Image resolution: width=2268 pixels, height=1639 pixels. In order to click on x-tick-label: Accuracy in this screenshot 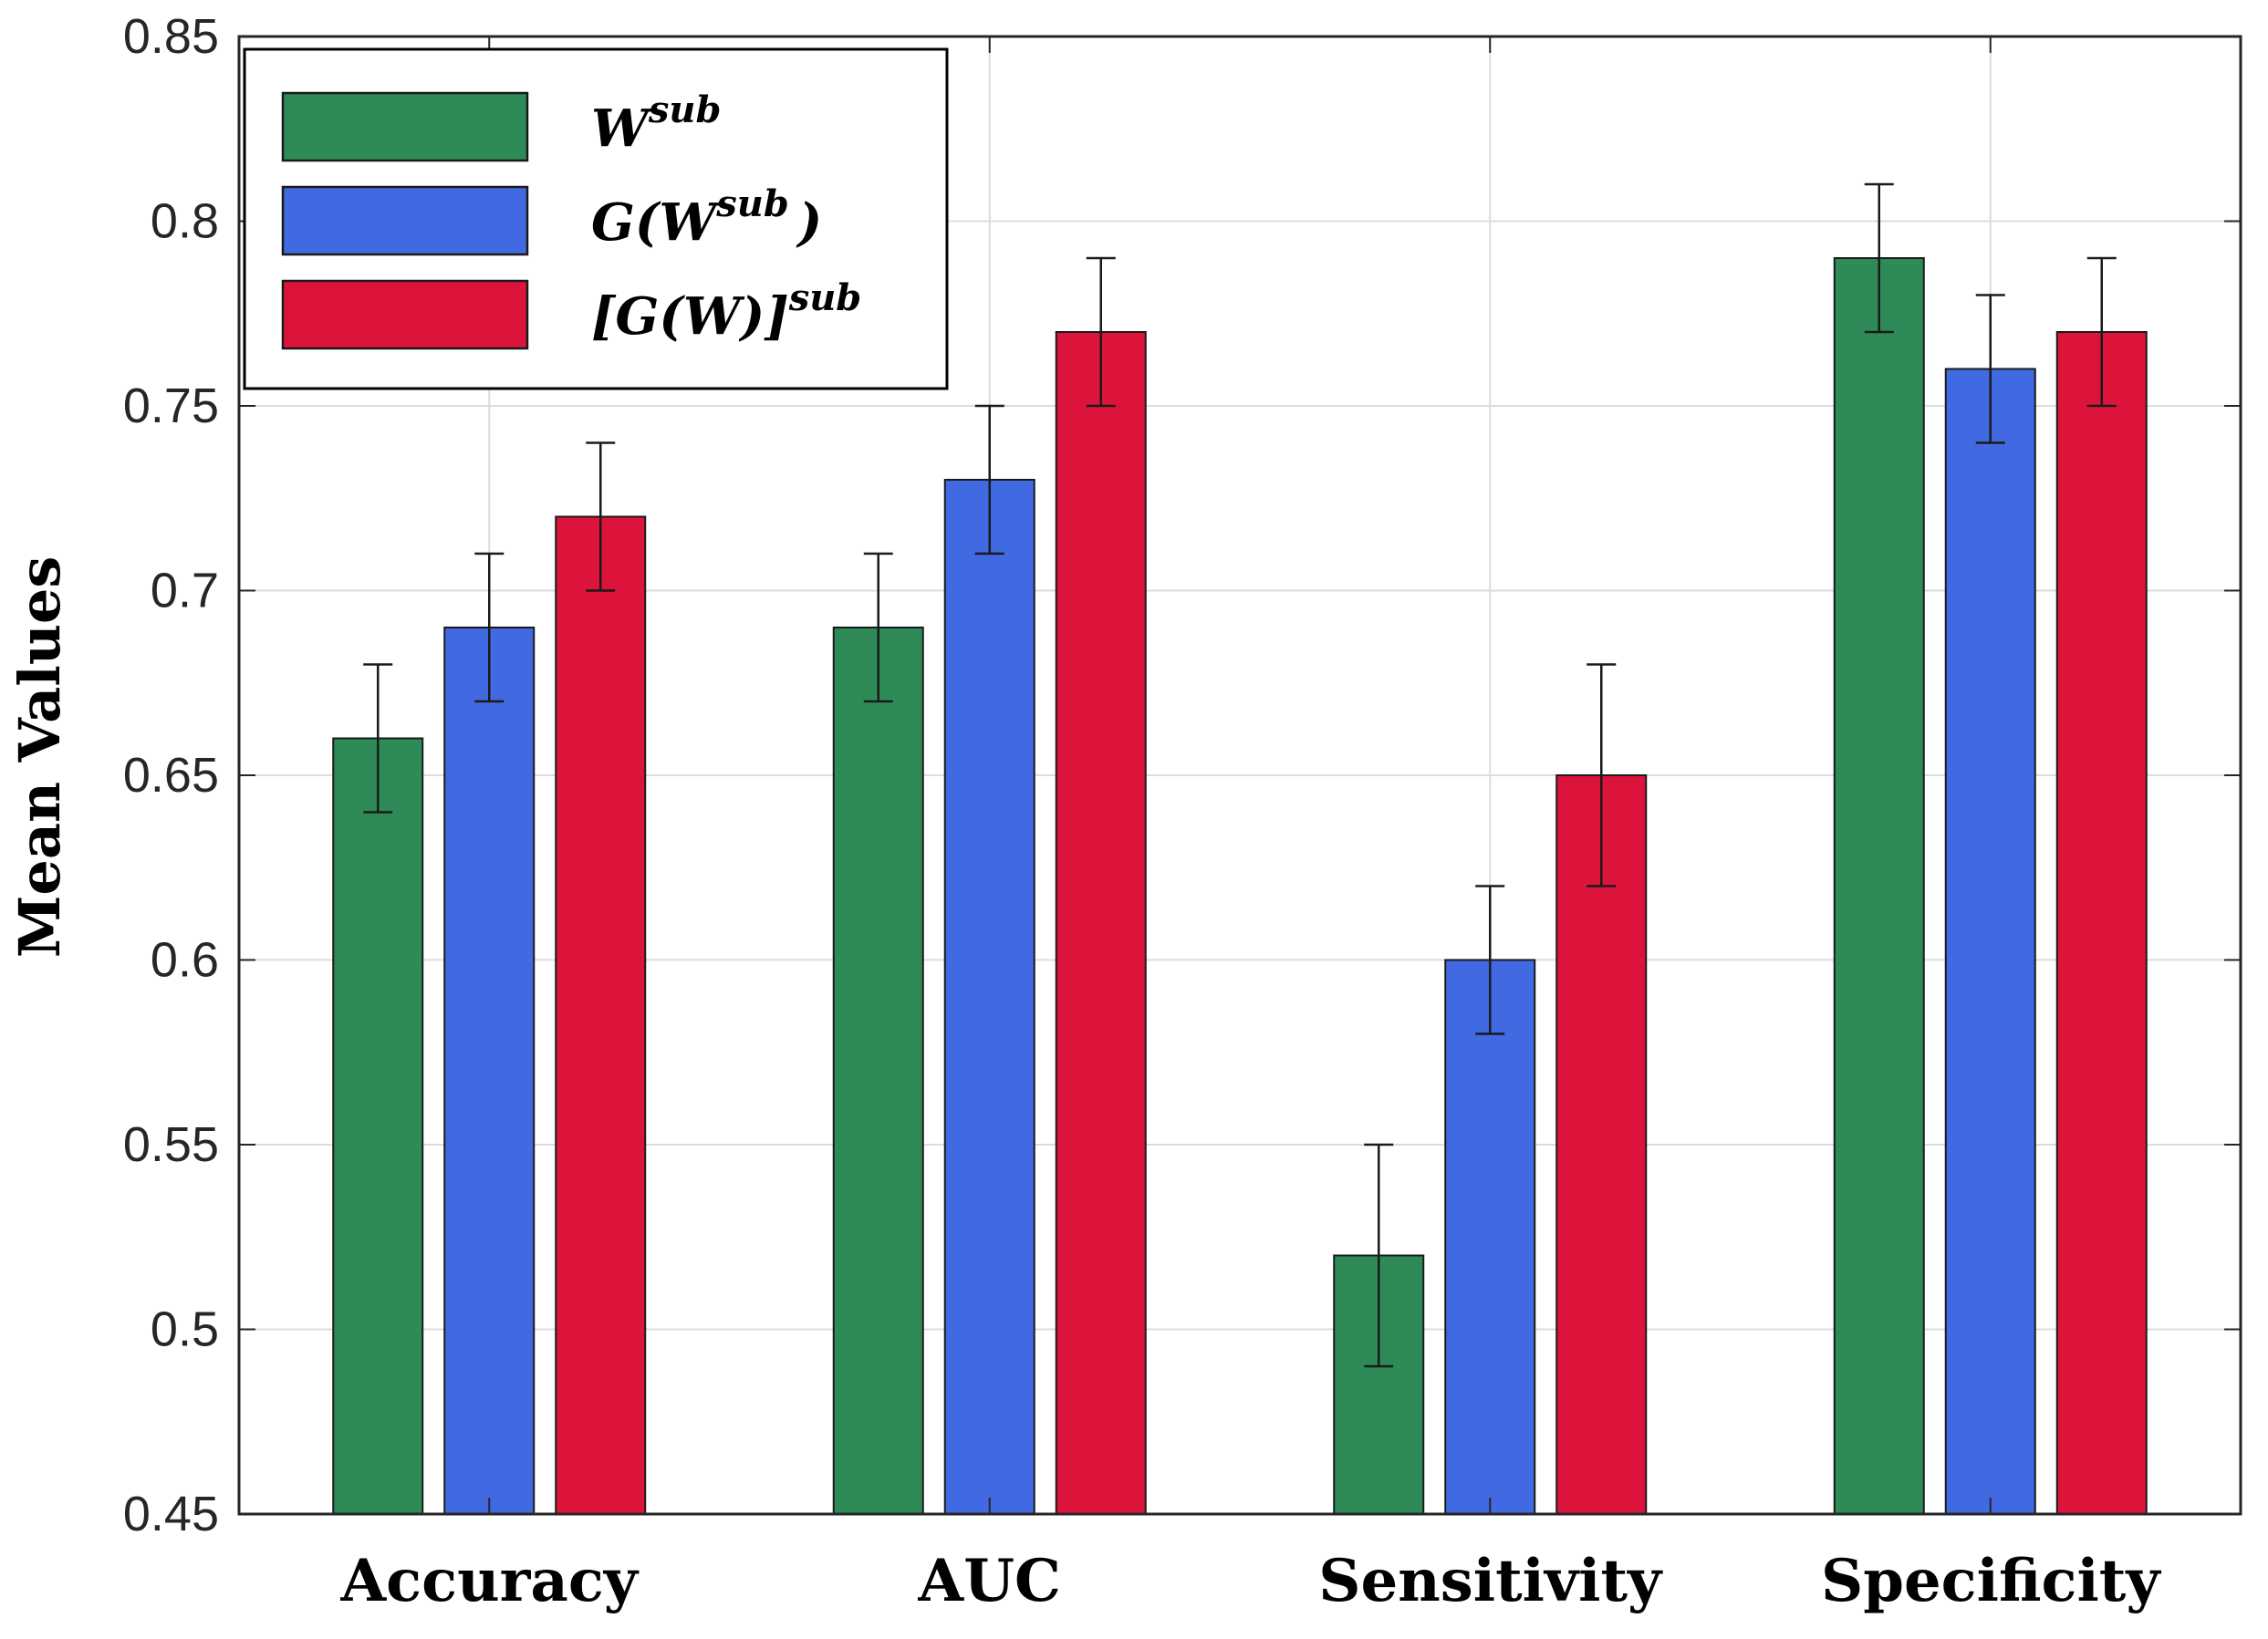, I will do `click(490, 1581)`.